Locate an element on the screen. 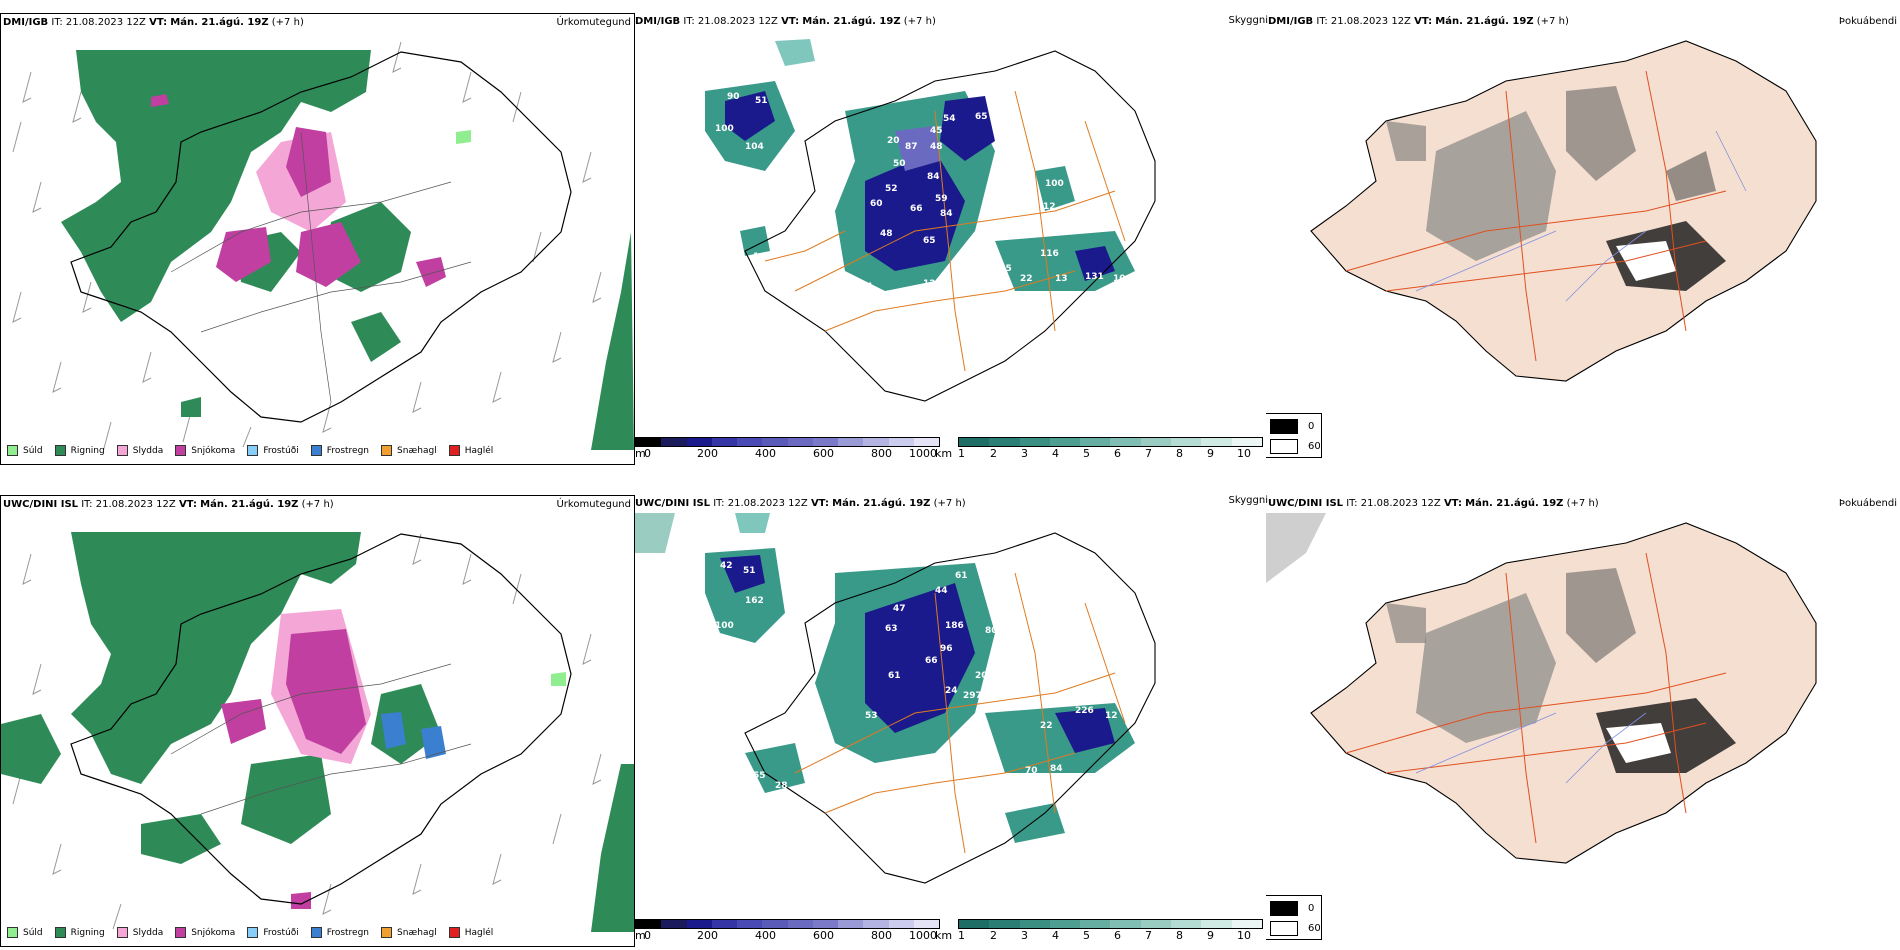  cloud-value: 14 is located at coordinates (759, 257).